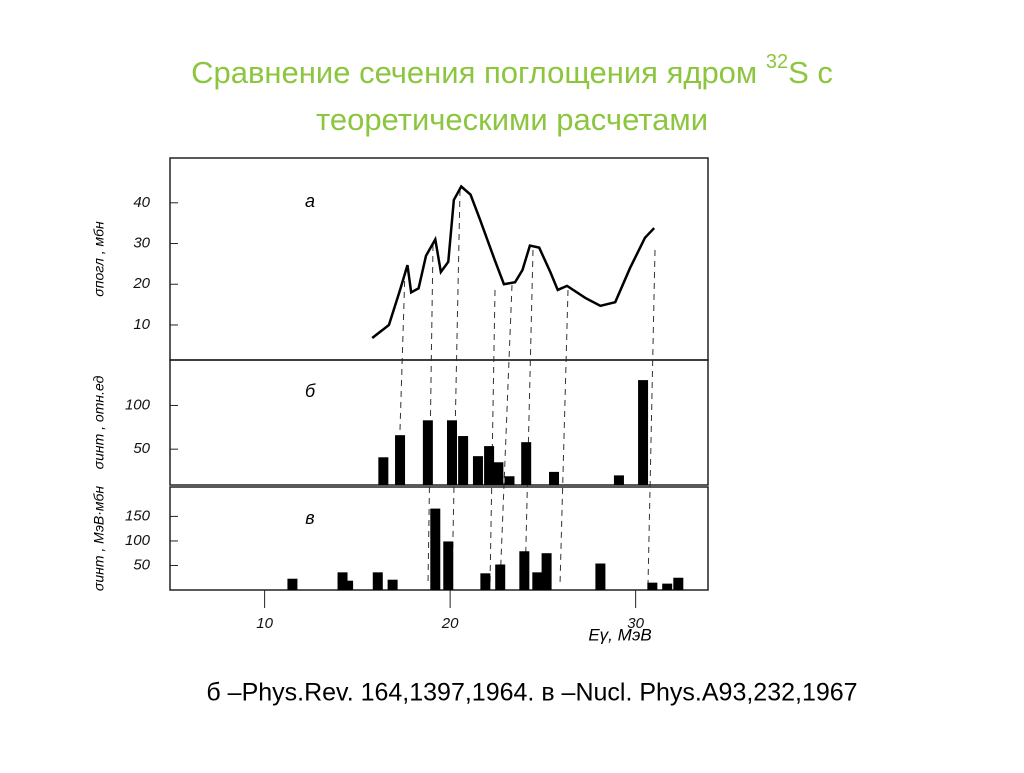  What do you see at coordinates (141, 324) in the screenshot?
I see `y-tick-label: 10` at bounding box center [141, 324].